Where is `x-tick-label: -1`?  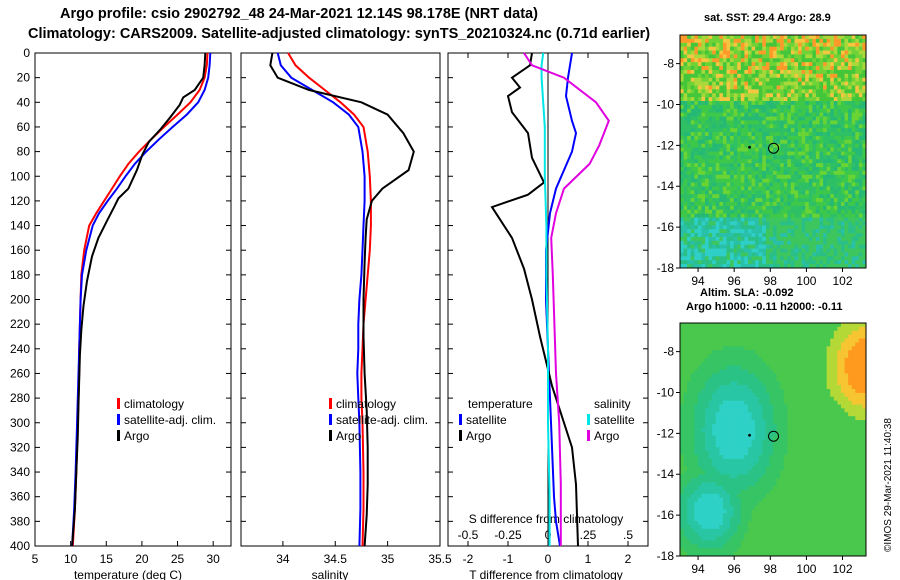
x-tick-label: -1 is located at coordinates (508, 559).